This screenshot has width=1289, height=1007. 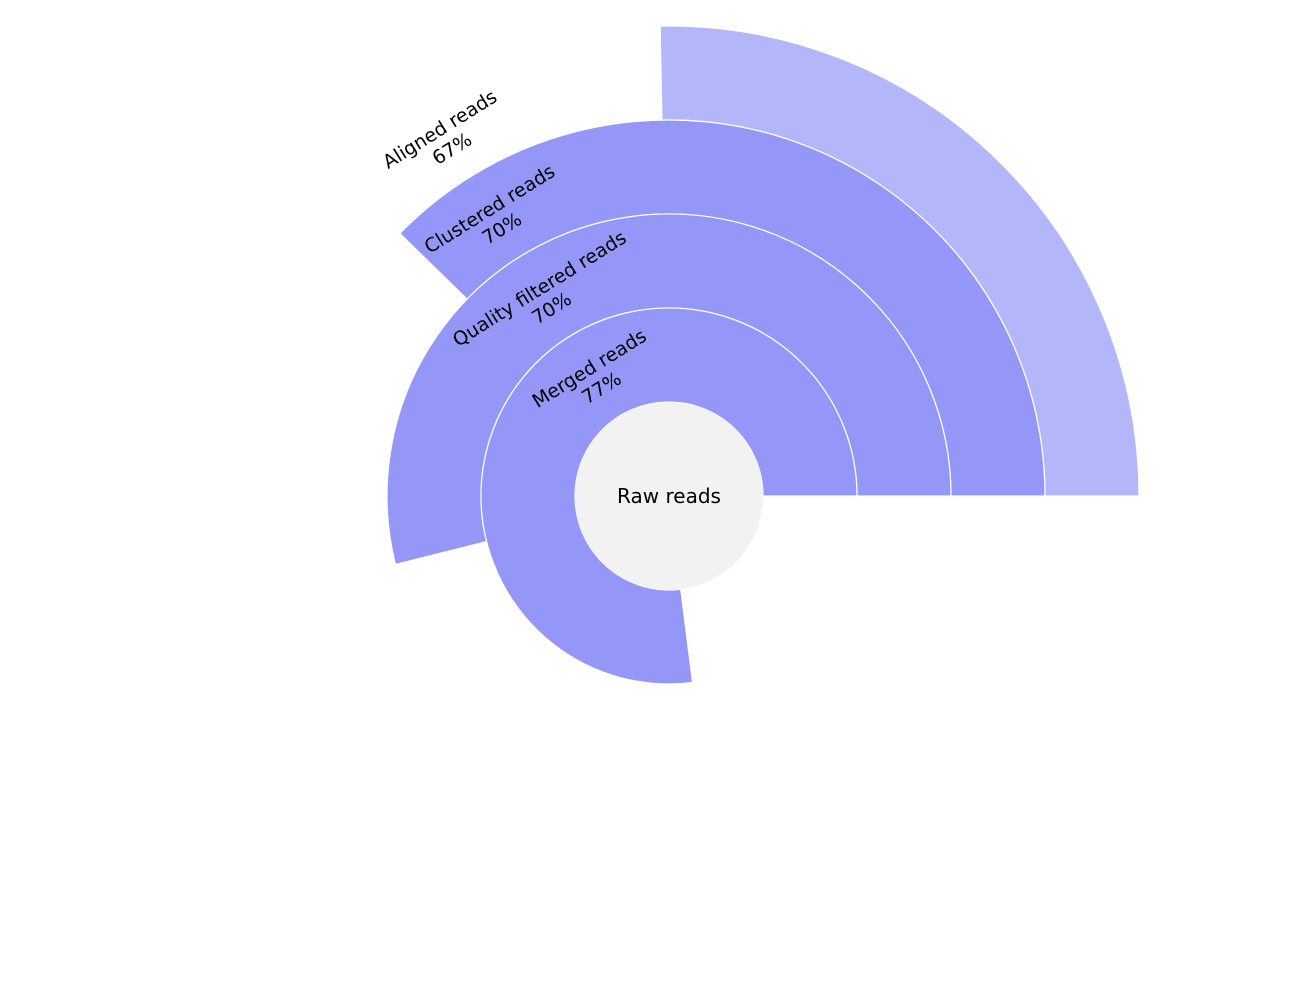 I want to click on center-root-label: Raw reads, so click(x=669, y=496).